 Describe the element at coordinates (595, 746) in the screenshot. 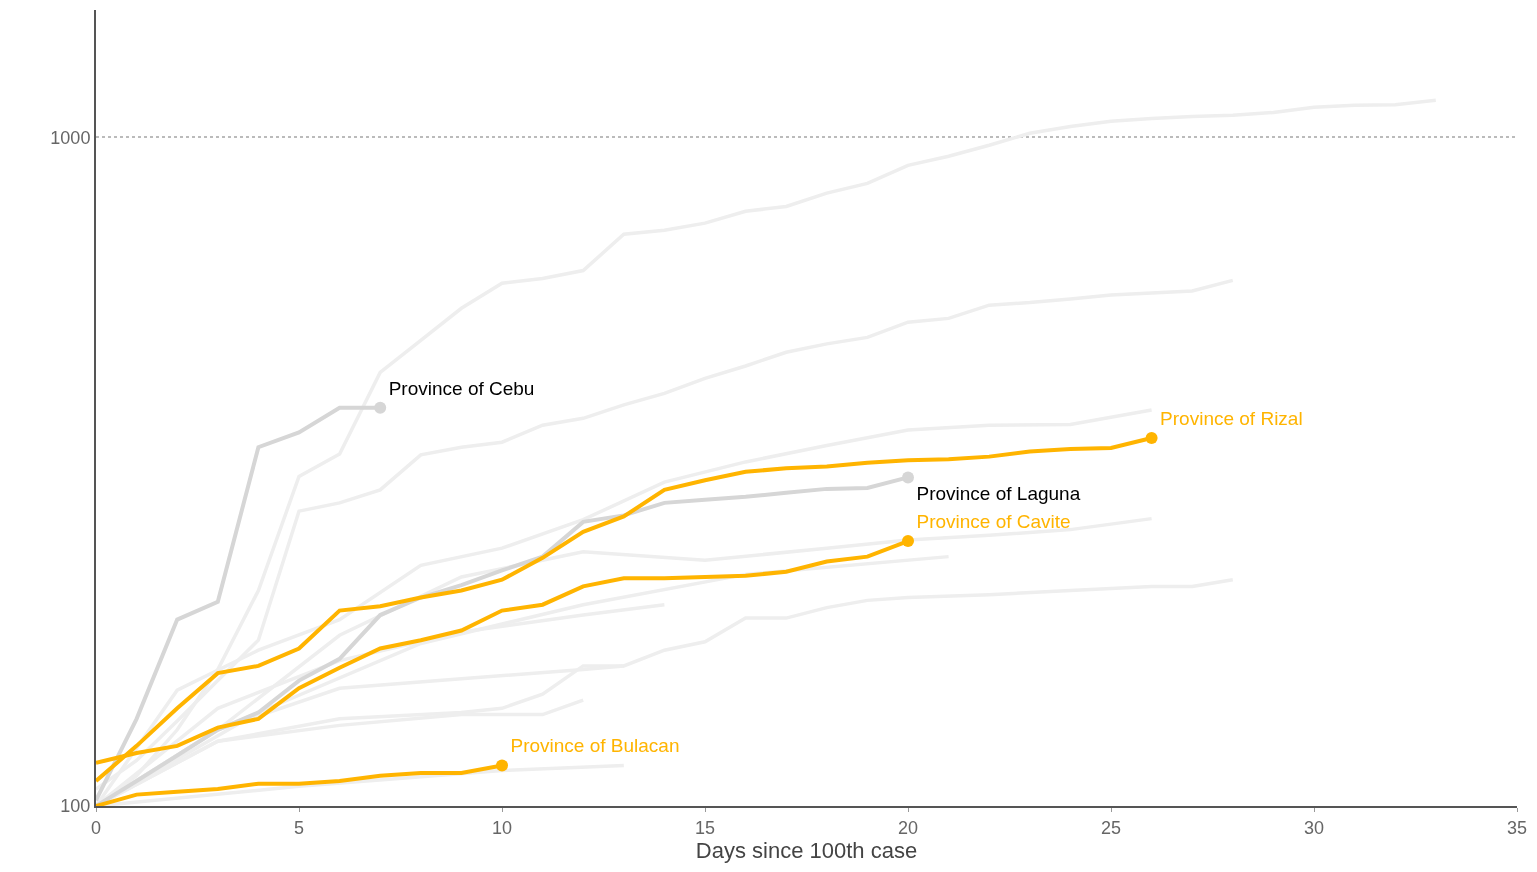

I see `series-label: Province of Bulacan` at that location.